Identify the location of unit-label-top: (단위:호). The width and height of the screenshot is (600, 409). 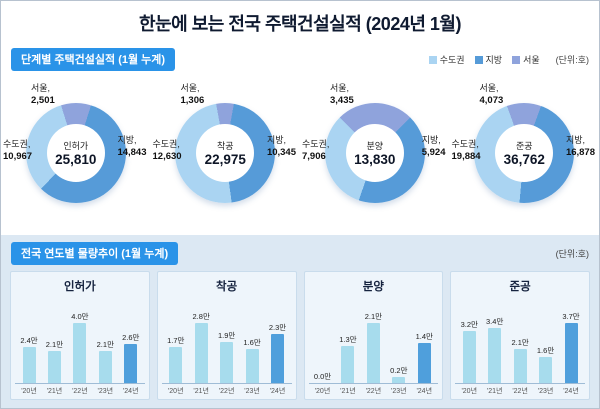
(572, 60).